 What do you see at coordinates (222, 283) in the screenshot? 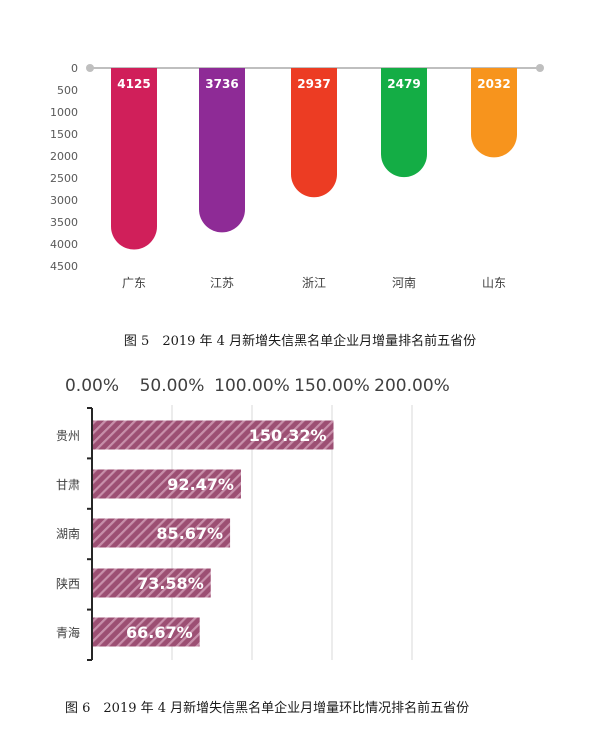
I see `category-label: 江苏` at bounding box center [222, 283].